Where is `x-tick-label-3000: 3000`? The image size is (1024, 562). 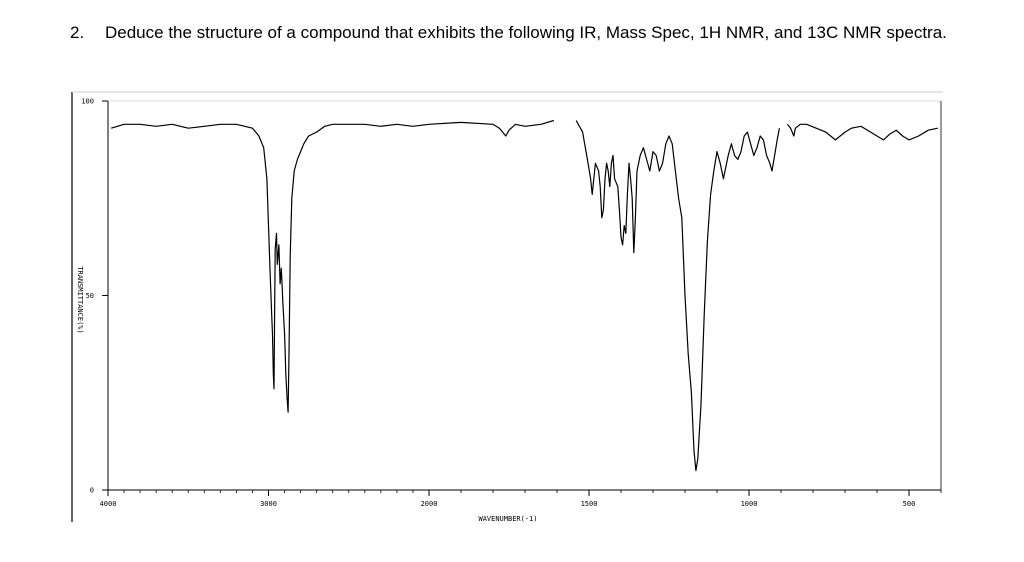 x-tick-label-3000: 3000 is located at coordinates (268, 504).